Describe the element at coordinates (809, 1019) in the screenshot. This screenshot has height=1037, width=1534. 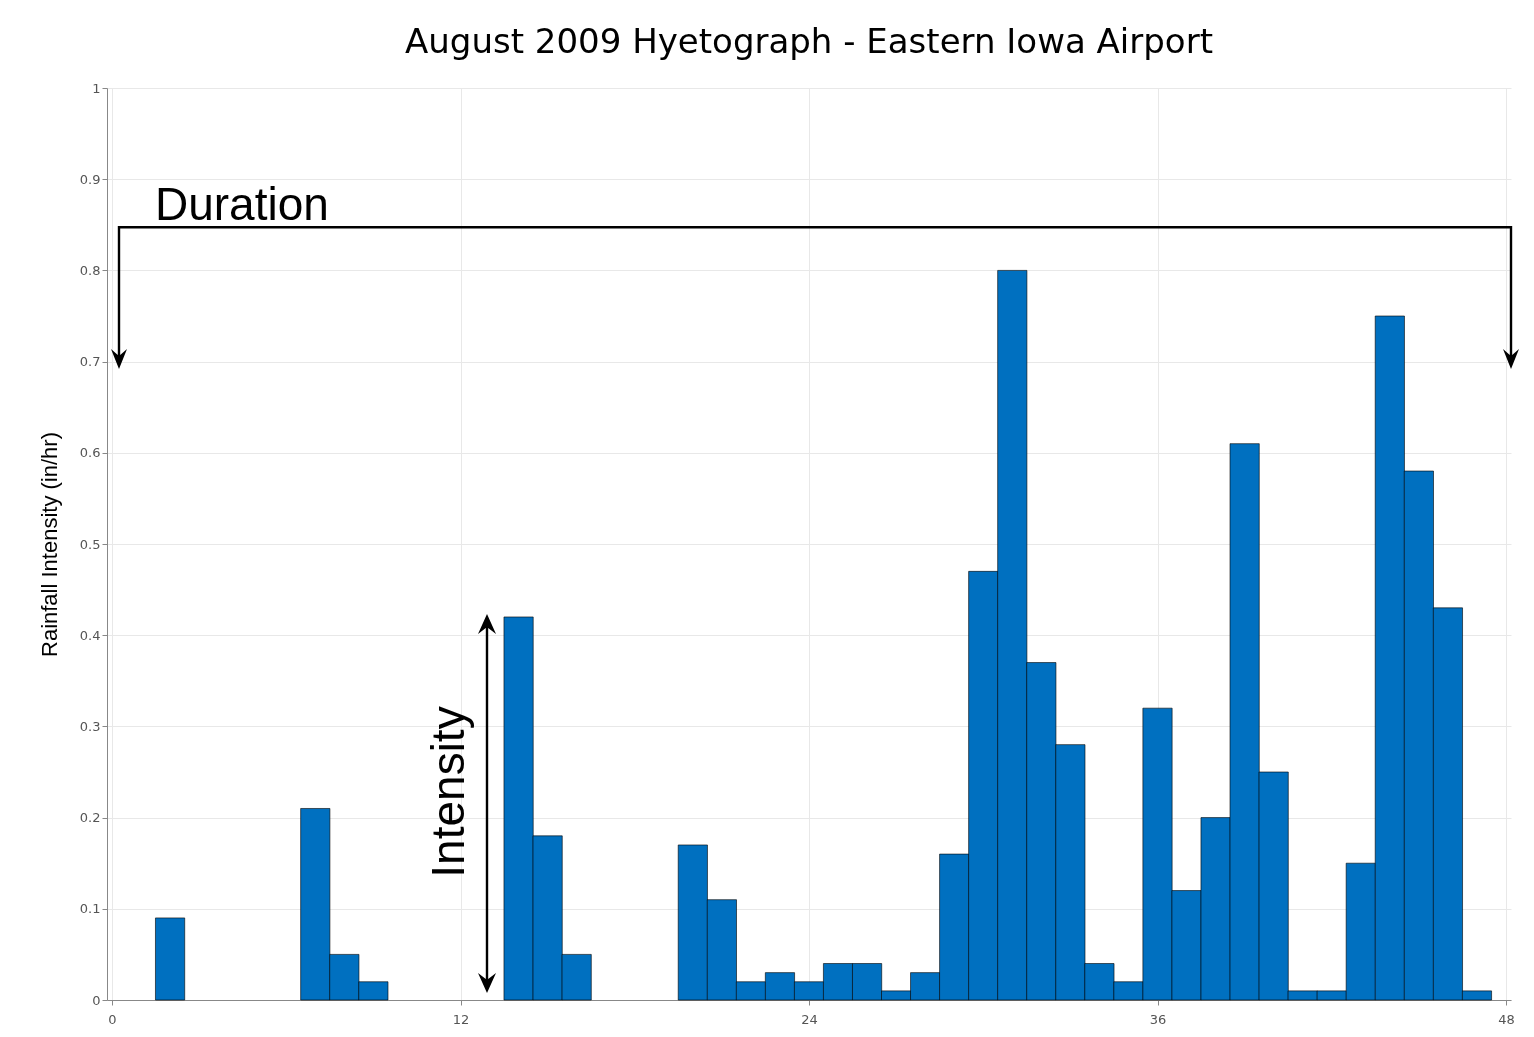
I see `x-tick-label: 24` at that location.